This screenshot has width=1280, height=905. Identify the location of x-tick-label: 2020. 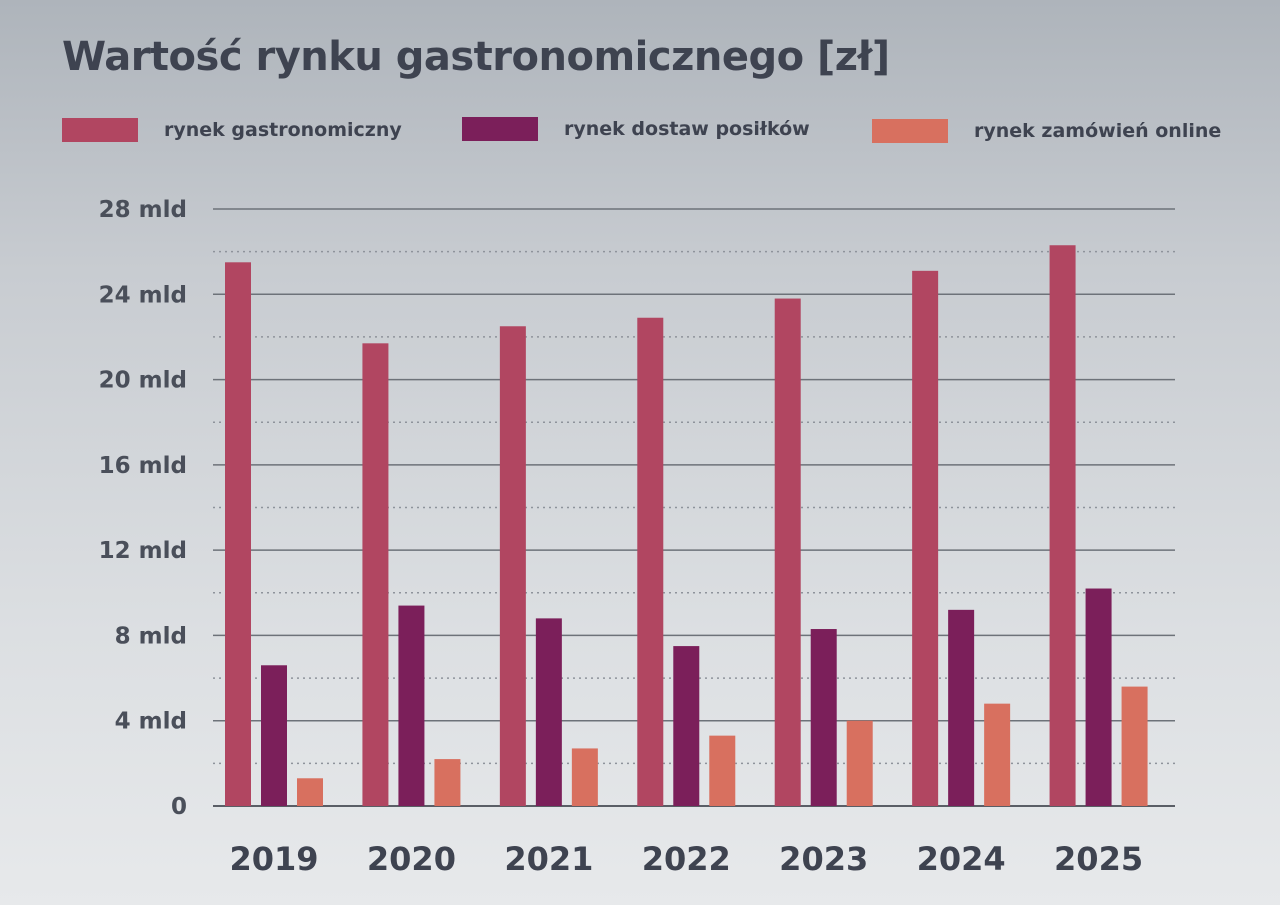
(411, 859).